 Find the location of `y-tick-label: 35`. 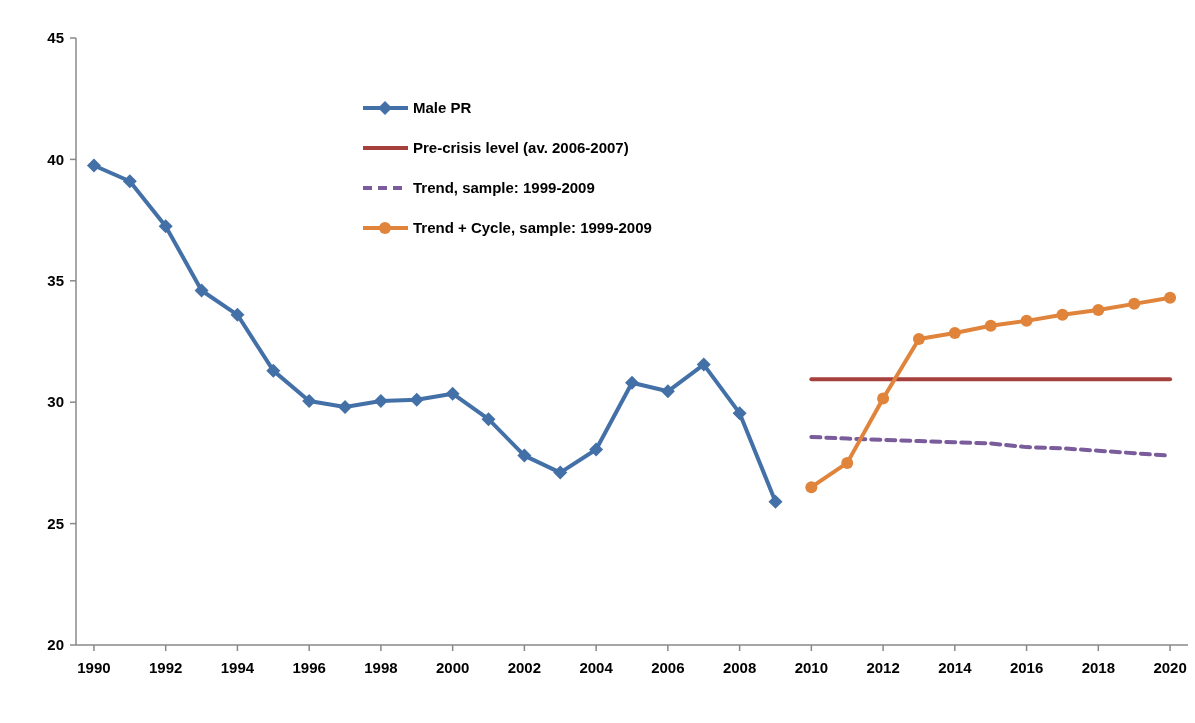

y-tick-label: 35 is located at coordinates (55, 281).